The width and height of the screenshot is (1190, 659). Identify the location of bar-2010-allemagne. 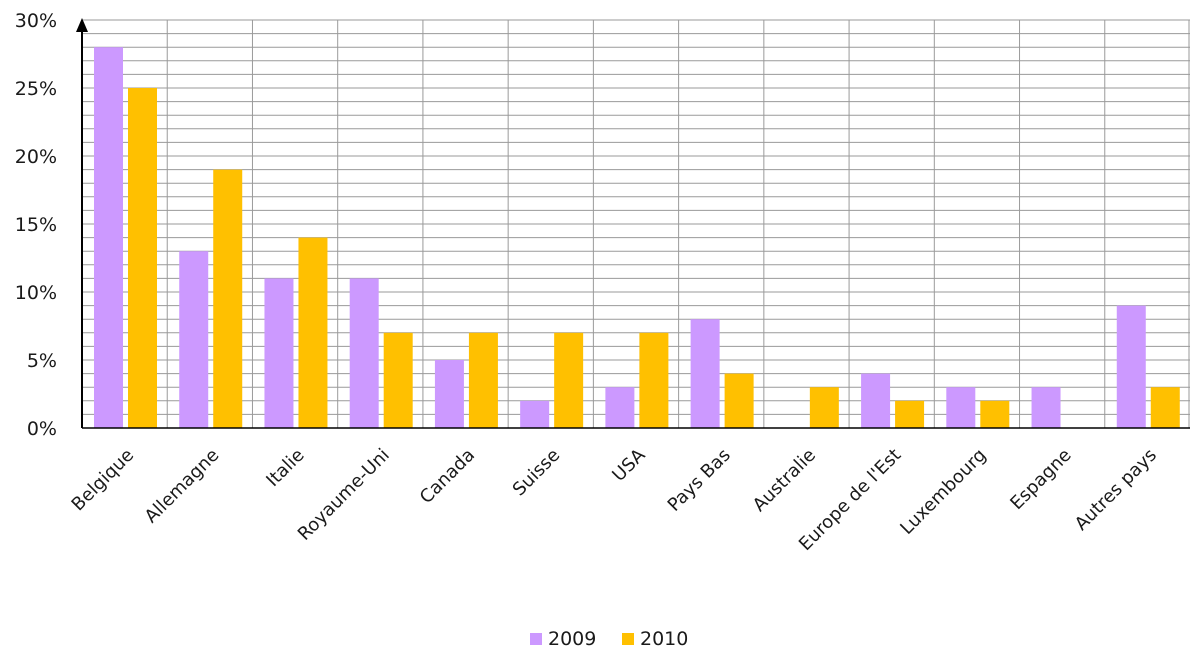
(228, 298).